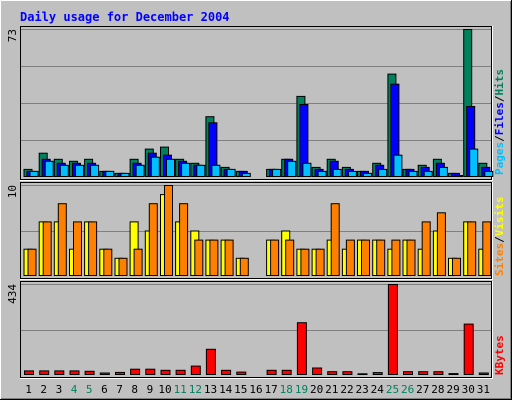  What do you see at coordinates (346, 389) in the screenshot?
I see `day-label-22: 22` at bounding box center [346, 389].